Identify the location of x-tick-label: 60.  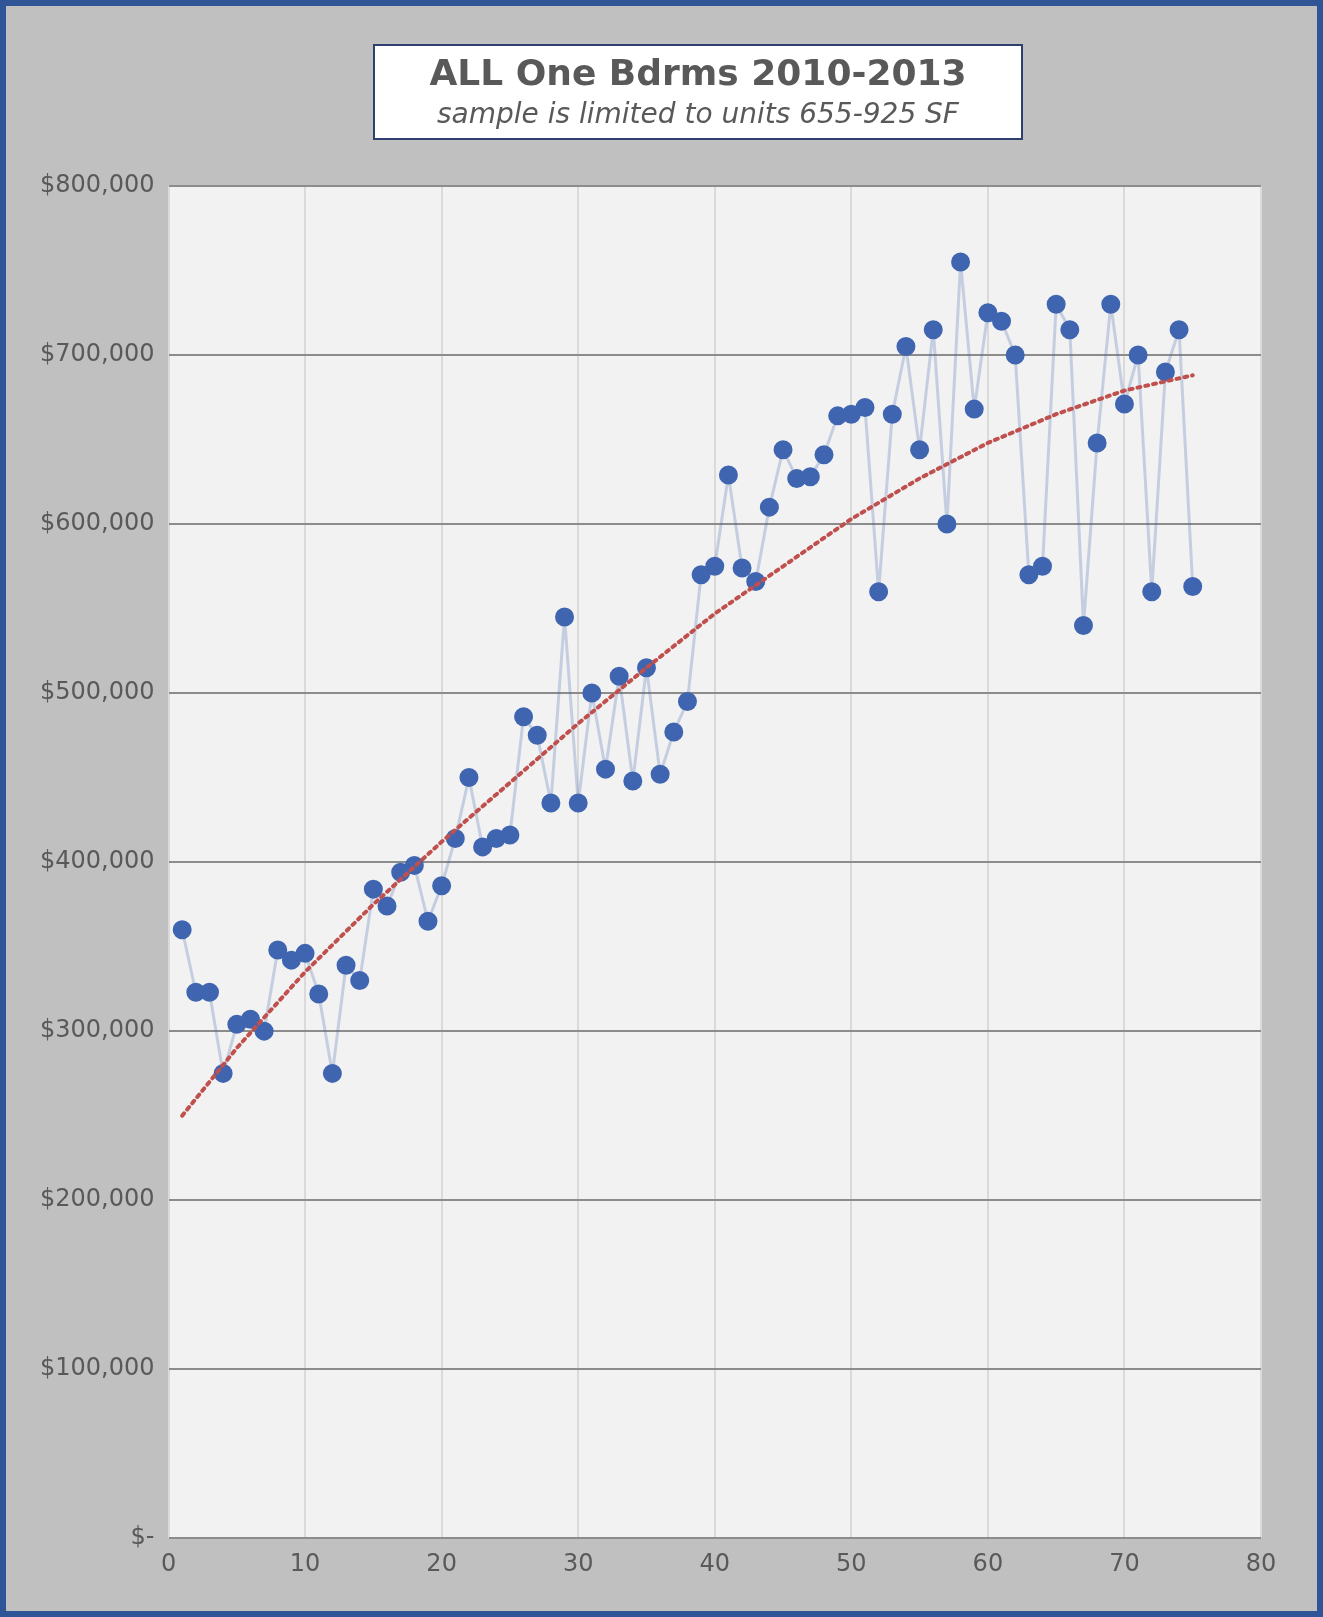
(988, 1562).